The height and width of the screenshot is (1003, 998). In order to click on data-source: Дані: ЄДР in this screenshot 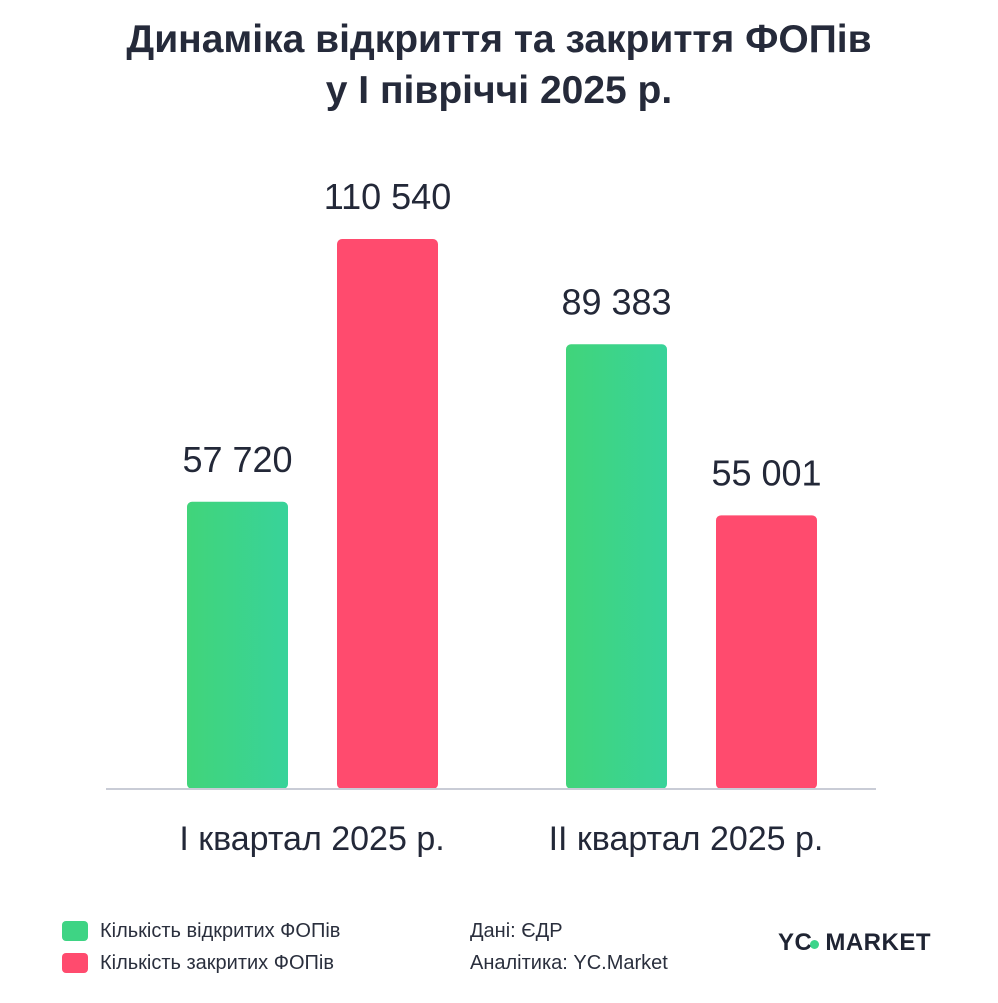, I will do `click(516, 931)`.